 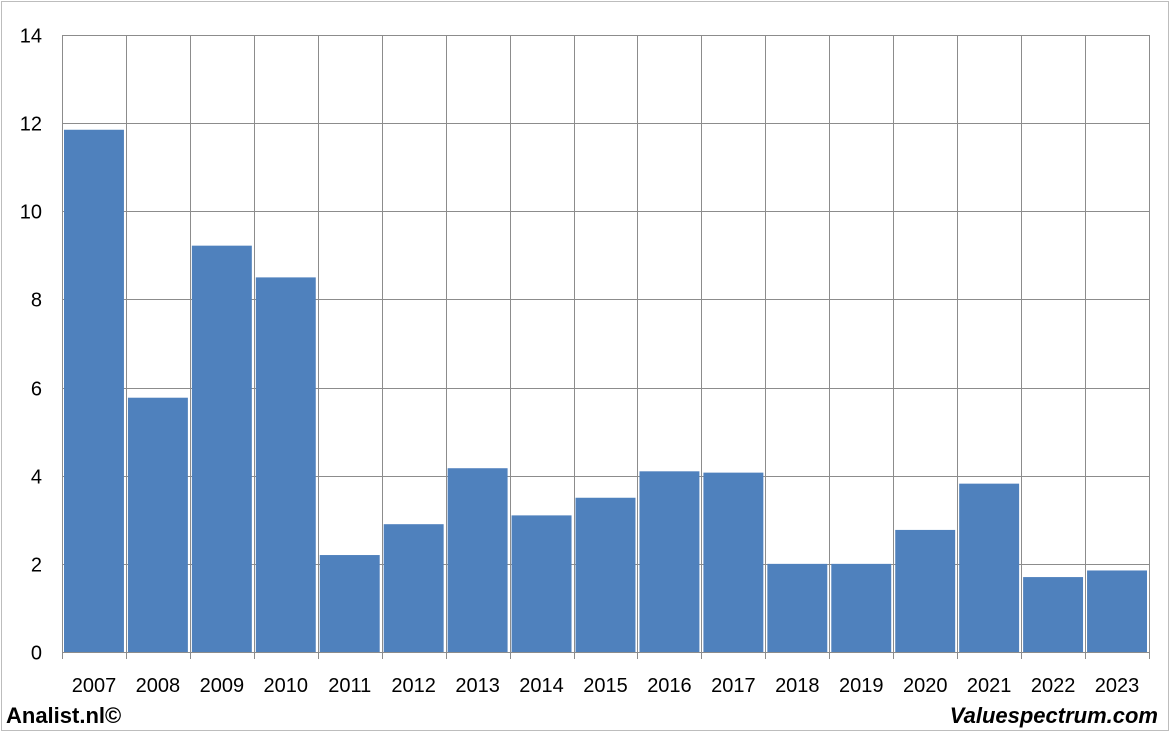 I want to click on x-tick-label: 2014, so click(x=541, y=686).